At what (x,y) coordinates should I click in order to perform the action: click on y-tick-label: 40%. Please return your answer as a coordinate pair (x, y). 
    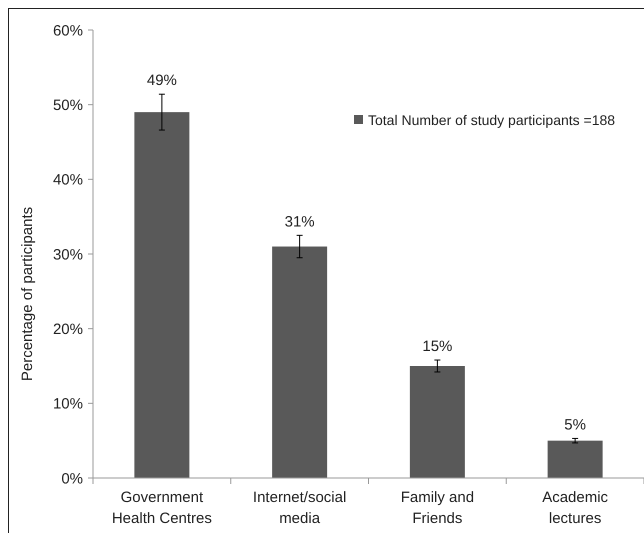
    Looking at the image, I should click on (67, 180).